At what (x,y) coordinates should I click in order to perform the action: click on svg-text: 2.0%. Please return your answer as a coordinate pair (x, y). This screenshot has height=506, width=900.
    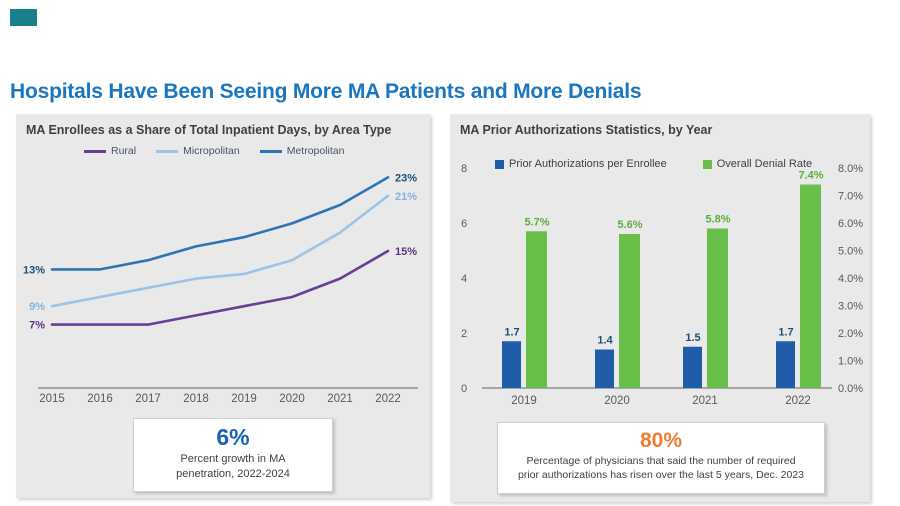
    Looking at the image, I should click on (850, 334).